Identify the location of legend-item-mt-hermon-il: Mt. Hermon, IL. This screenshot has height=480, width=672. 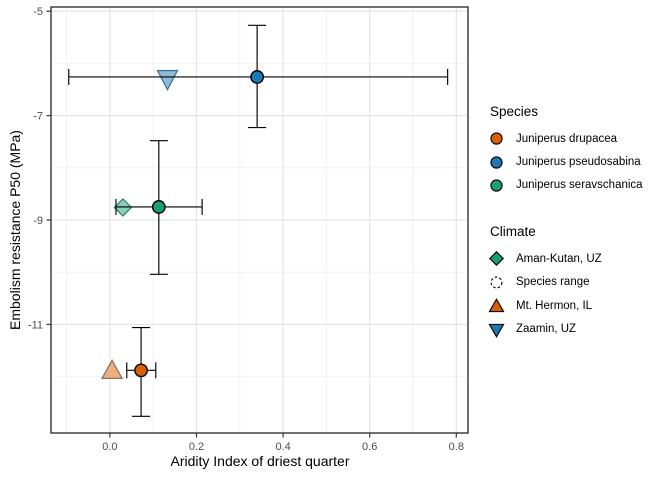
(579, 305).